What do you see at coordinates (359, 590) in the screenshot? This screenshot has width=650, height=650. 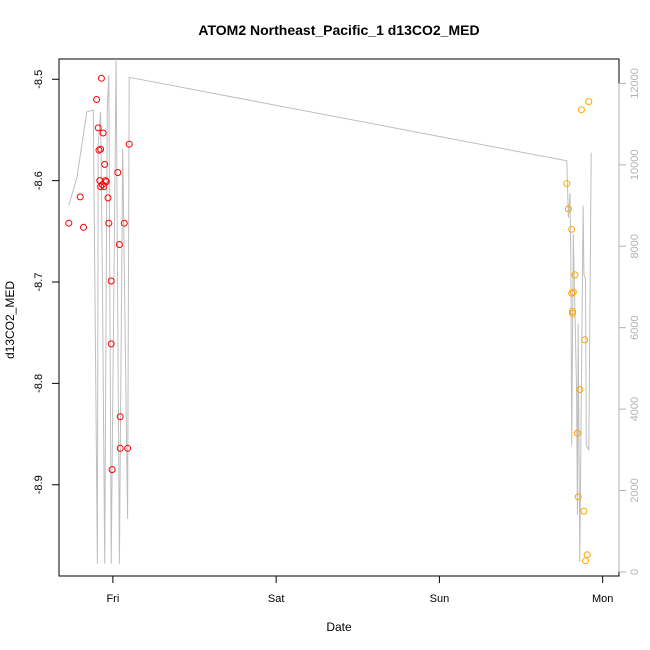 I see `x-axis: Fri Sat Sun Mon` at bounding box center [359, 590].